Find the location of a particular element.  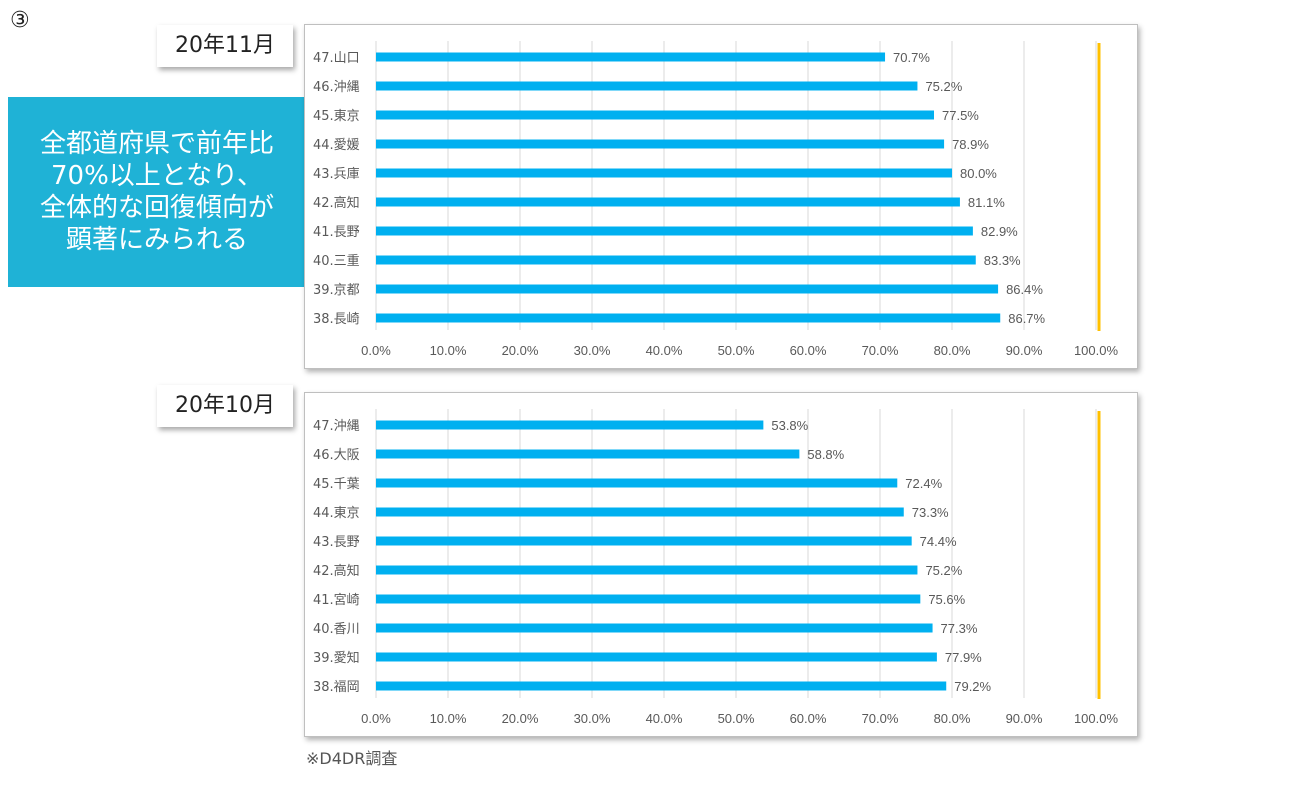

category-label: 40.香川 is located at coordinates (336, 629).